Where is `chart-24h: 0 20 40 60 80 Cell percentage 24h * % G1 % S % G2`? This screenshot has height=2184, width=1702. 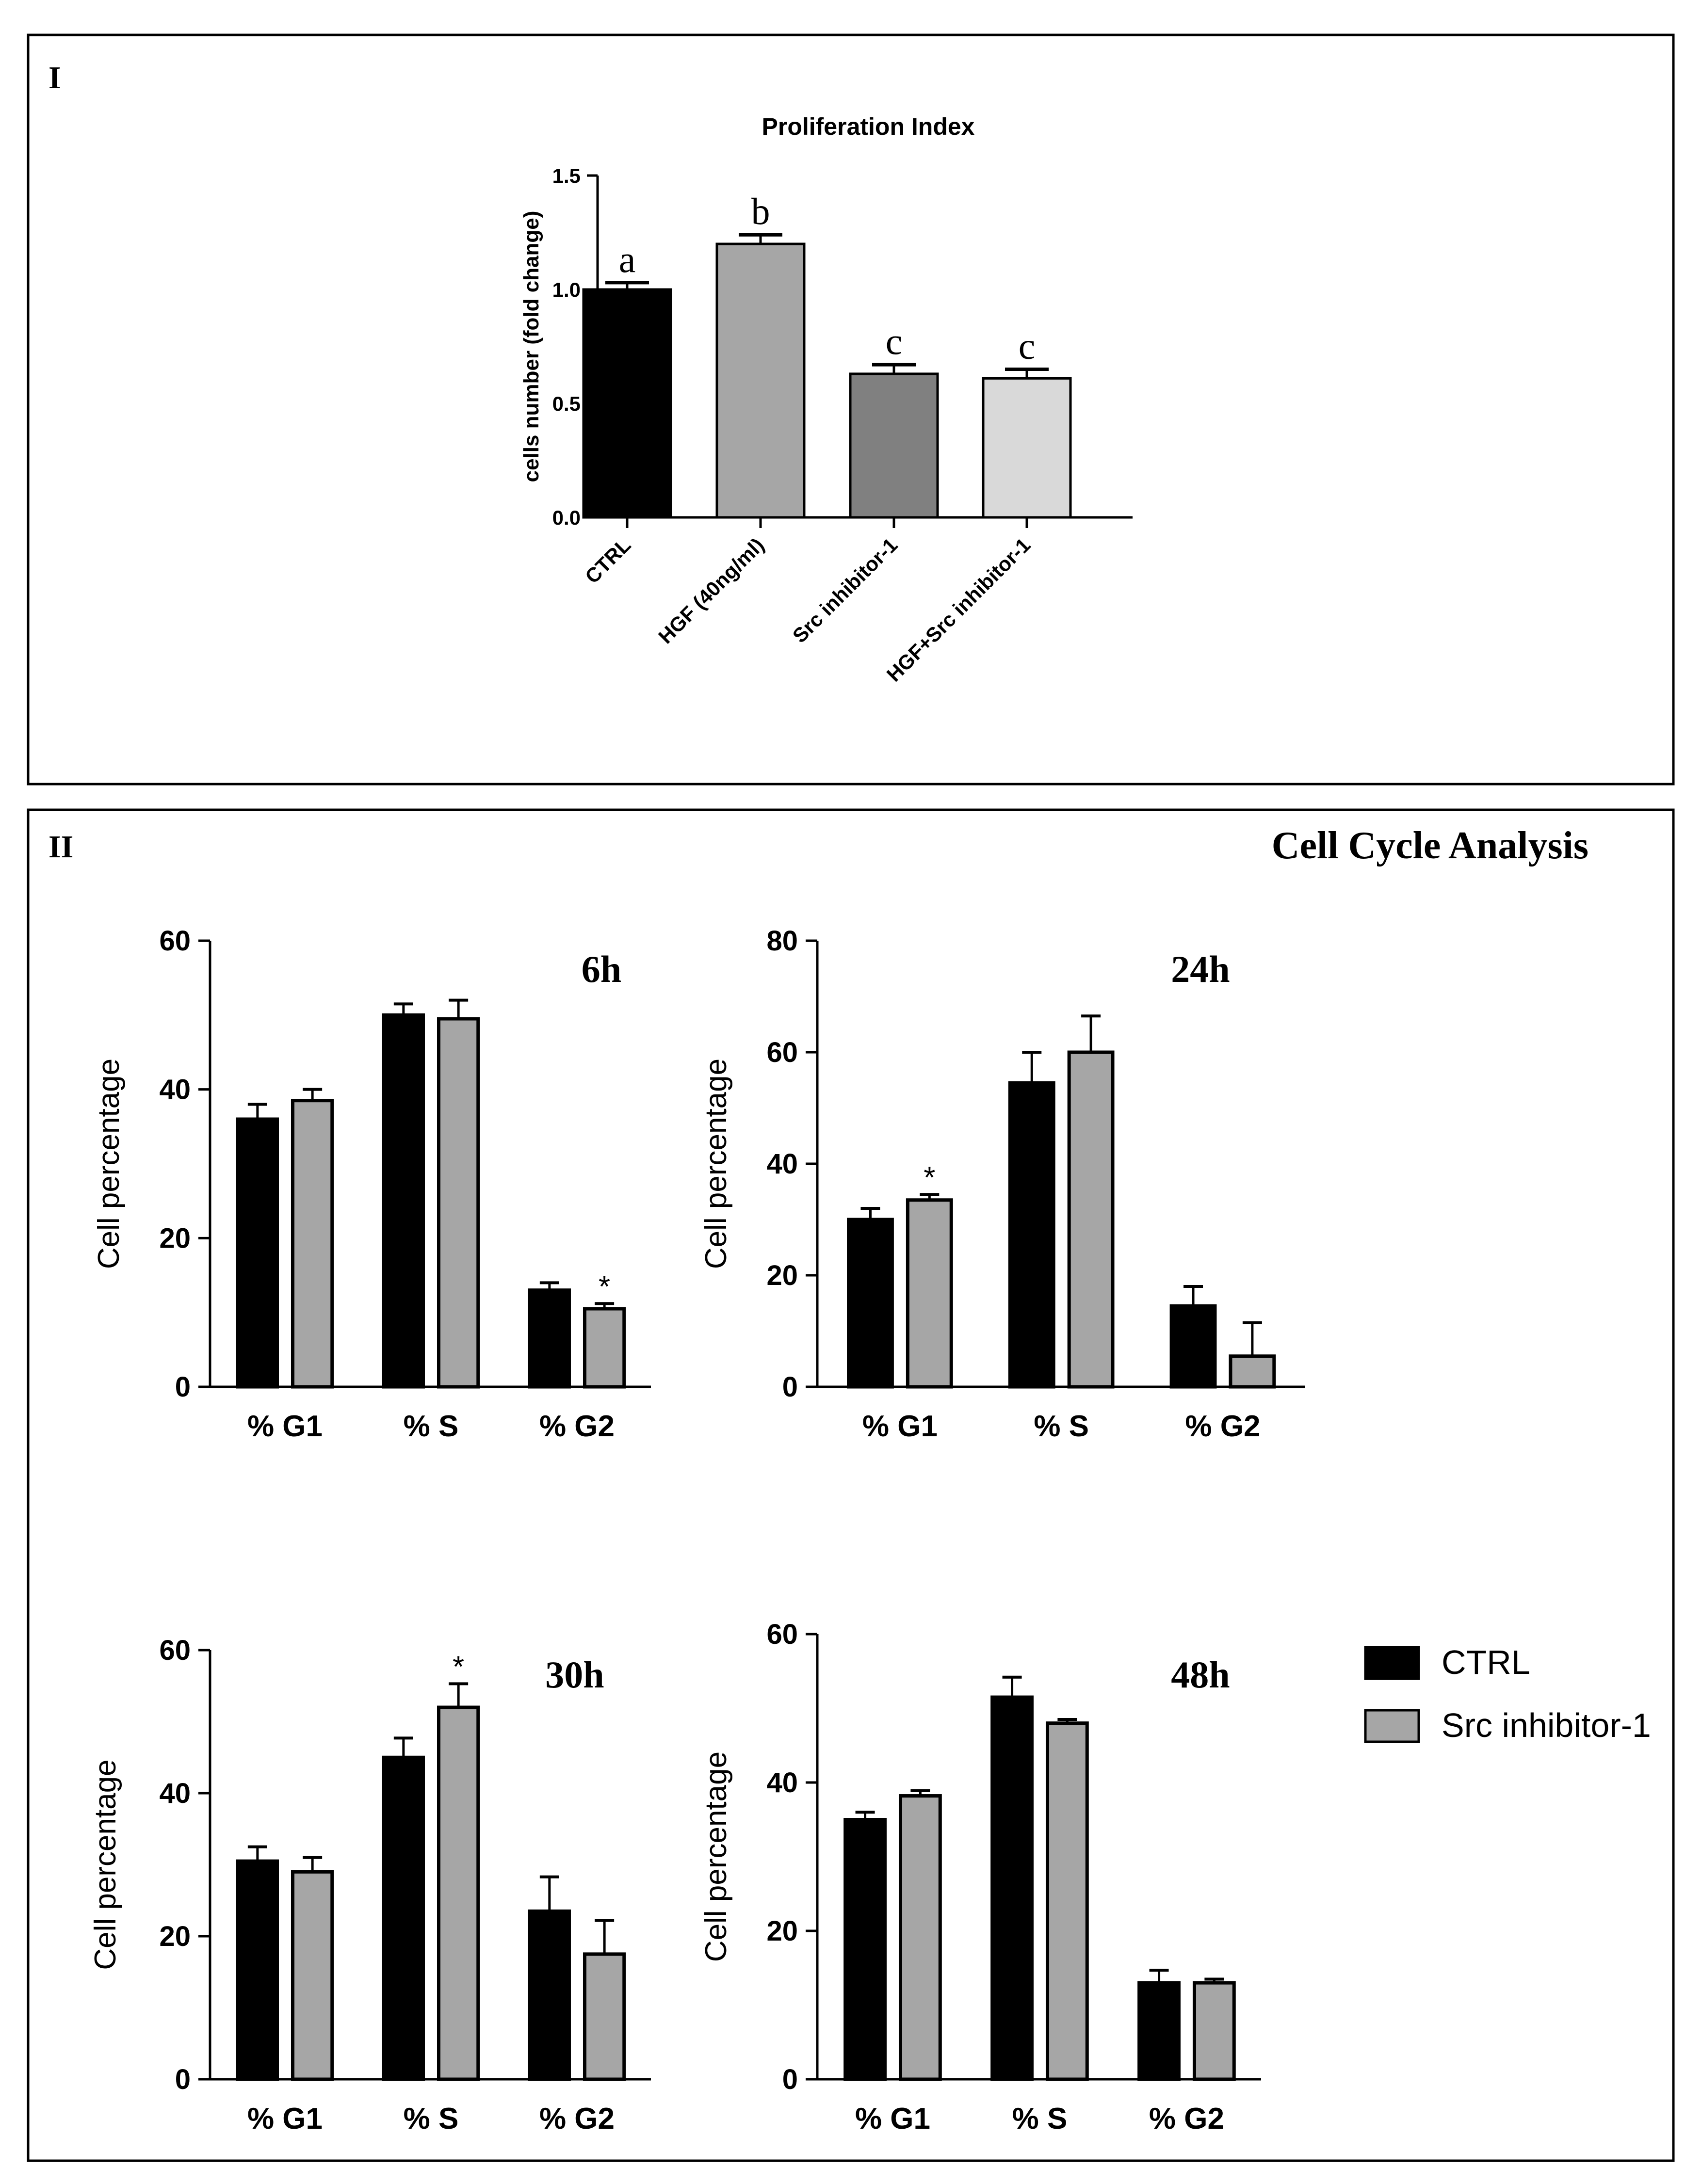 chart-24h: 0 20 40 60 80 Cell percentage 24h * % G1 % S % G2 is located at coordinates (1002, 1184).